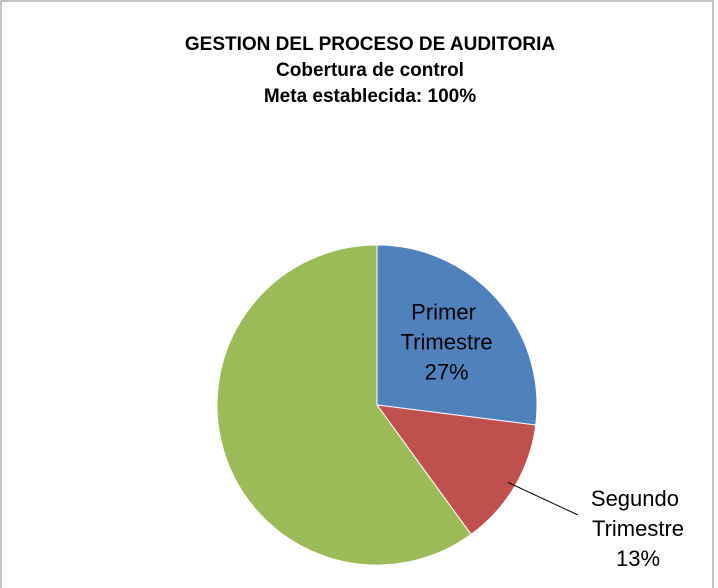 This screenshot has width=718, height=588. What do you see at coordinates (447, 326) in the screenshot?
I see `data-label-category: Primer Trimestre` at bounding box center [447, 326].